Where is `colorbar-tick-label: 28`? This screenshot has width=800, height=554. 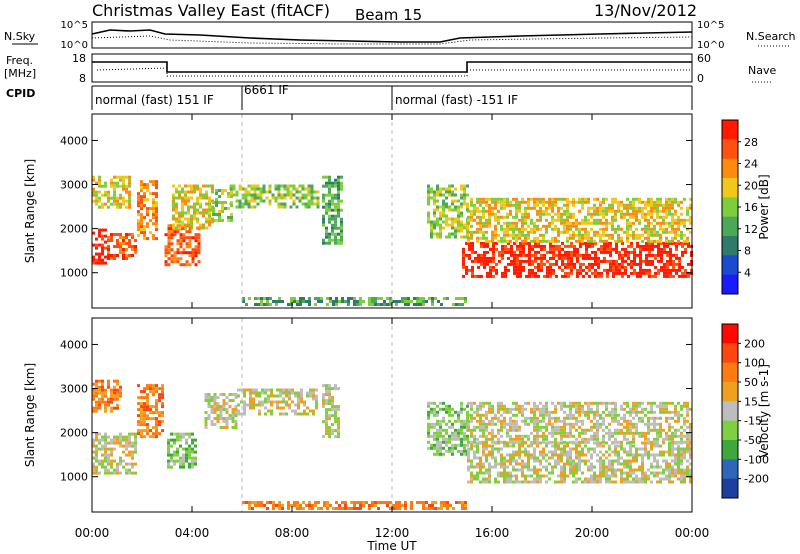 colorbar-tick-label: 28 is located at coordinates (751, 142).